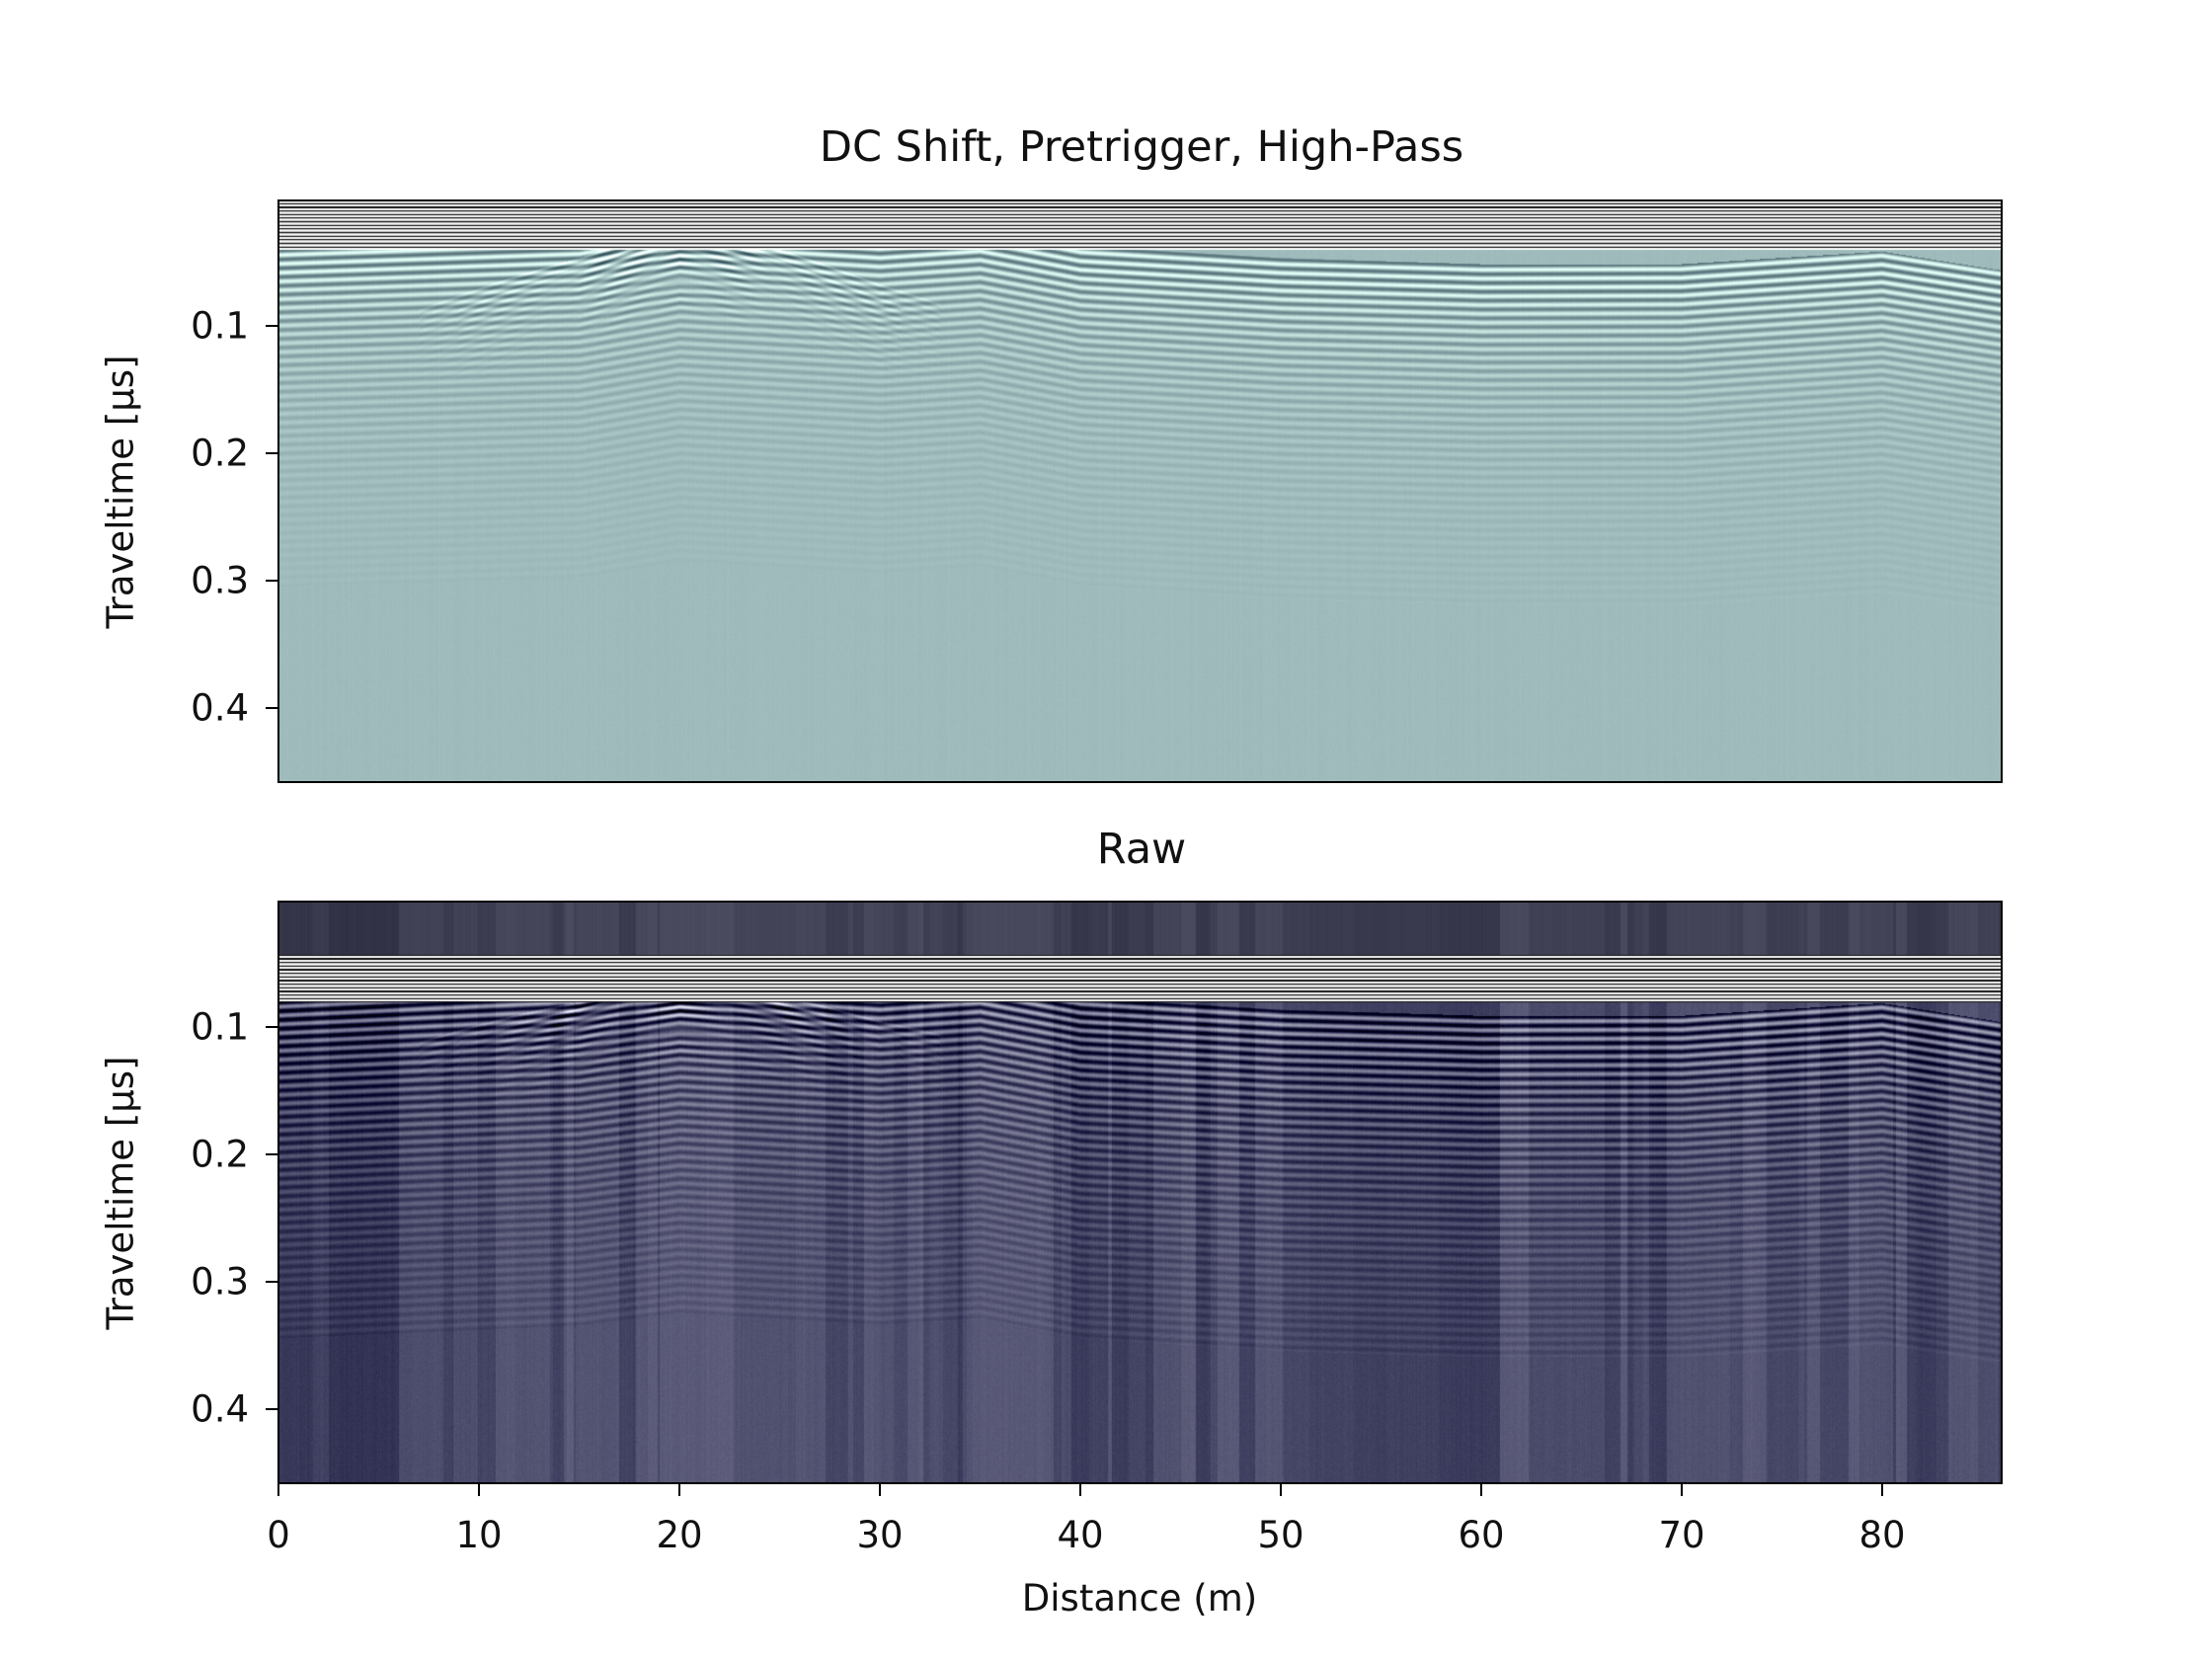 This screenshot has height=1659, width=2212. I want to click on bottom-panel-title: Raw, so click(1142, 850).